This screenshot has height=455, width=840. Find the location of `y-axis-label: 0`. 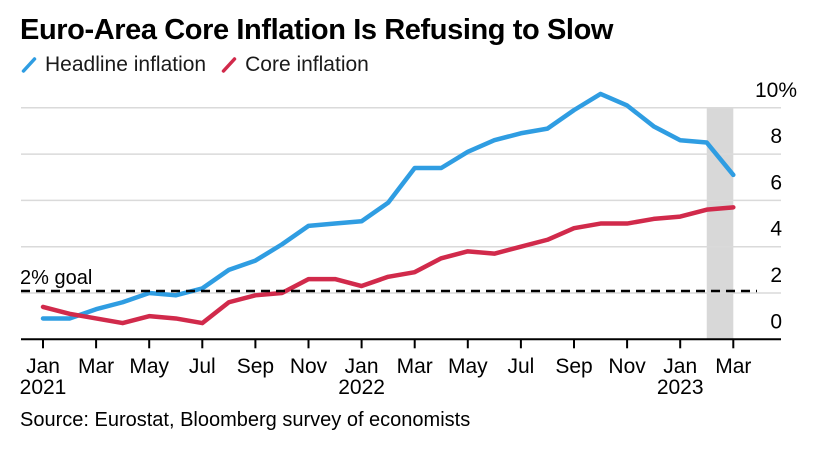

y-axis-label: 0 is located at coordinates (776, 321).